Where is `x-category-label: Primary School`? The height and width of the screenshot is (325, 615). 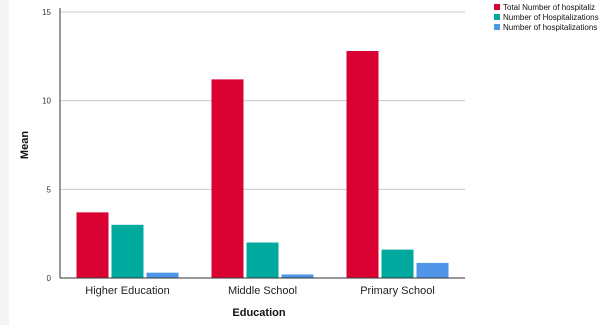
x-category-label: Primary School is located at coordinates (397, 291).